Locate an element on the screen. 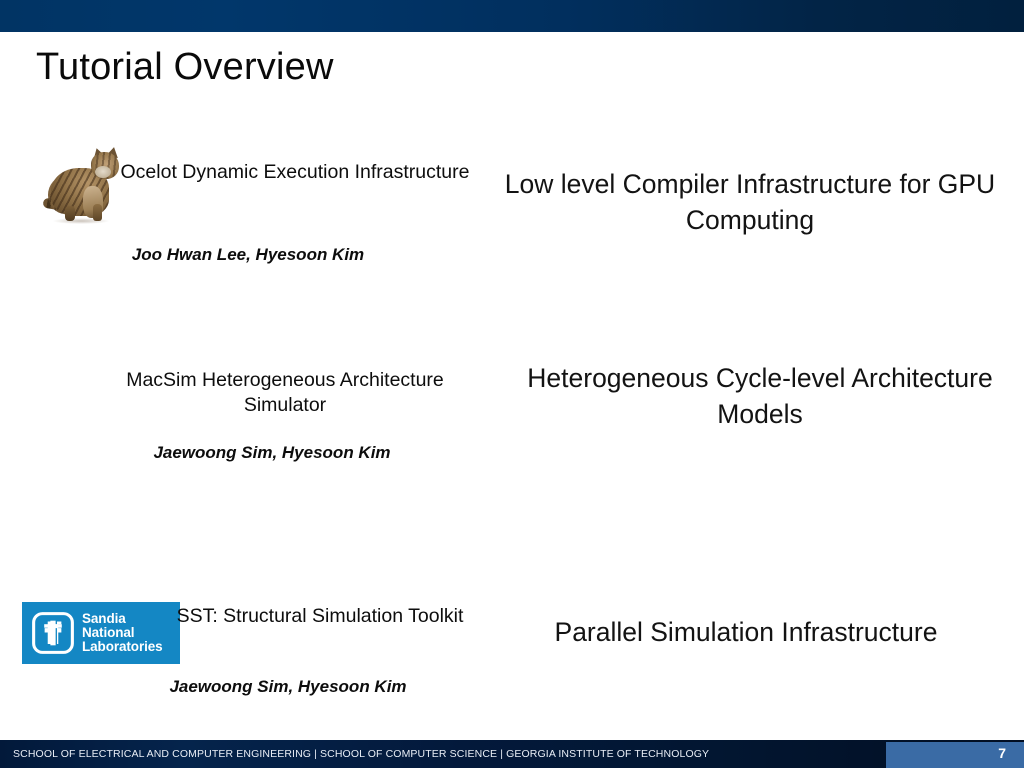  project-title: SST: Structural Simulation Toolkit is located at coordinates (320, 616).